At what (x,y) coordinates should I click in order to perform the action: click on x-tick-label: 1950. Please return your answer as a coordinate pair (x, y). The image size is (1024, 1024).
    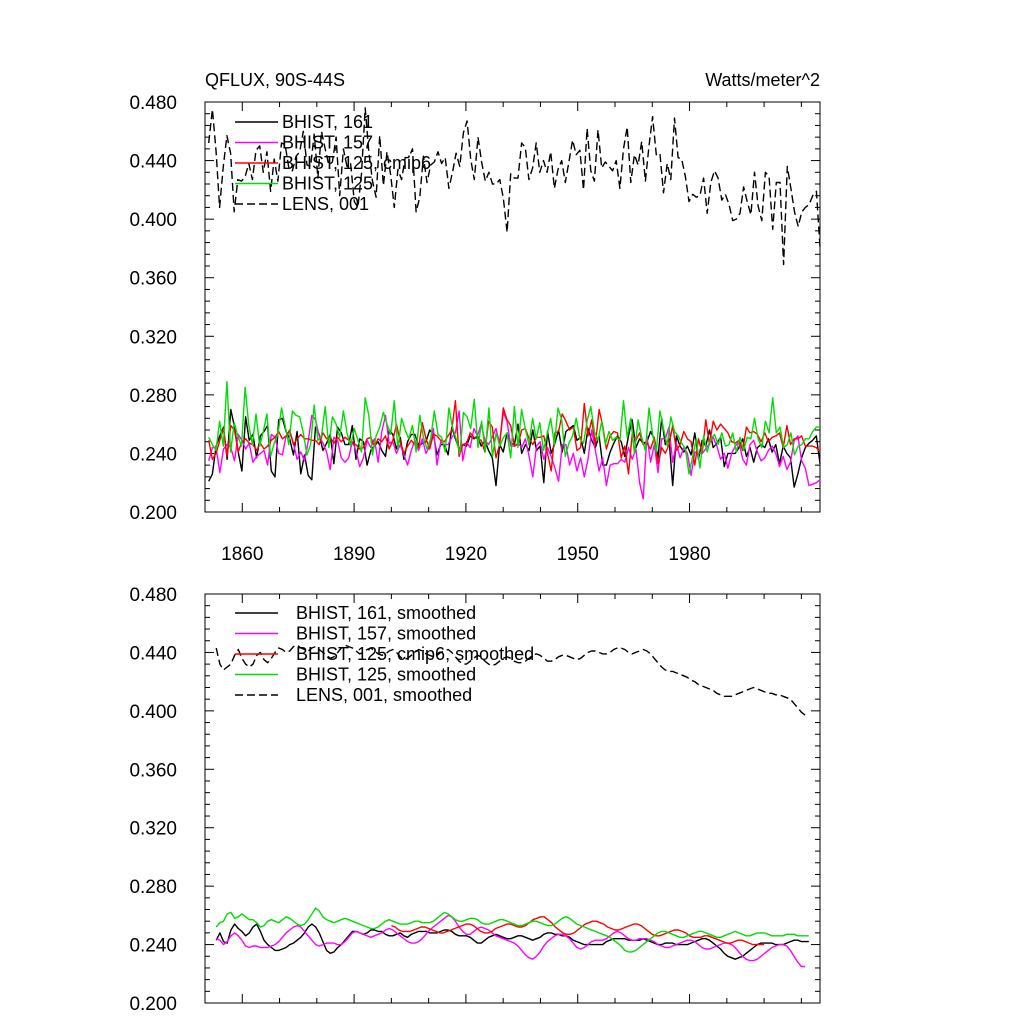
    Looking at the image, I should click on (578, 554).